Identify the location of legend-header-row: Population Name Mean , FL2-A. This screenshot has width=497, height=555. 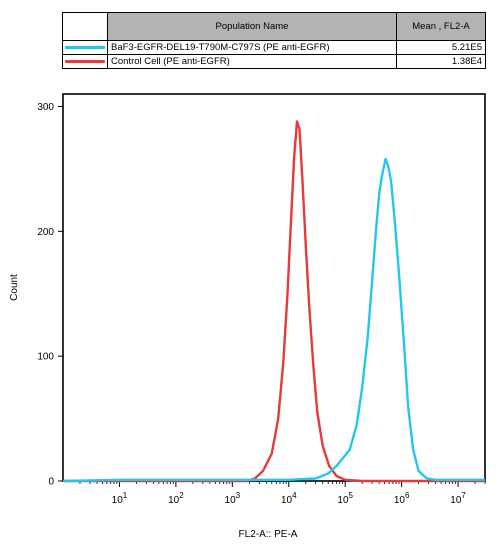
(274, 26).